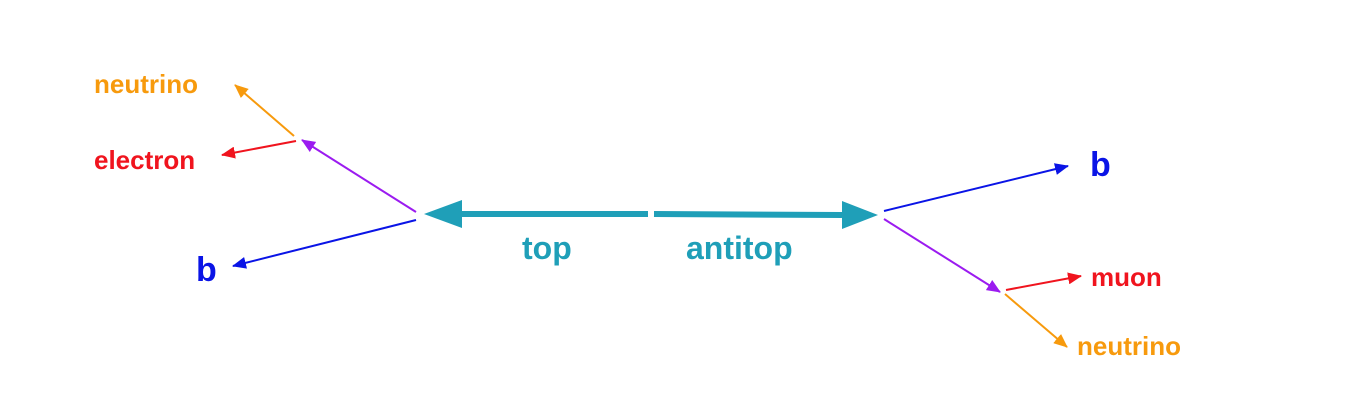 Image resolution: width=1354 pixels, height=412 pixels. Describe the element at coordinates (259, 149) in the screenshot. I see `electron-arrow` at that location.